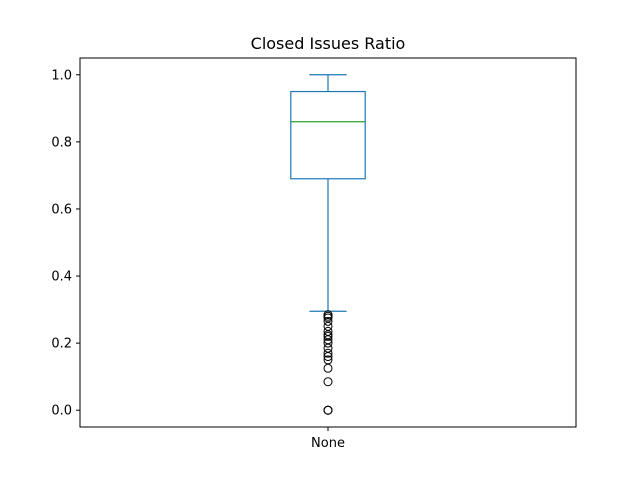 This screenshot has height=480, width=640. I want to click on y-tick-label: 0.0, so click(61, 411).